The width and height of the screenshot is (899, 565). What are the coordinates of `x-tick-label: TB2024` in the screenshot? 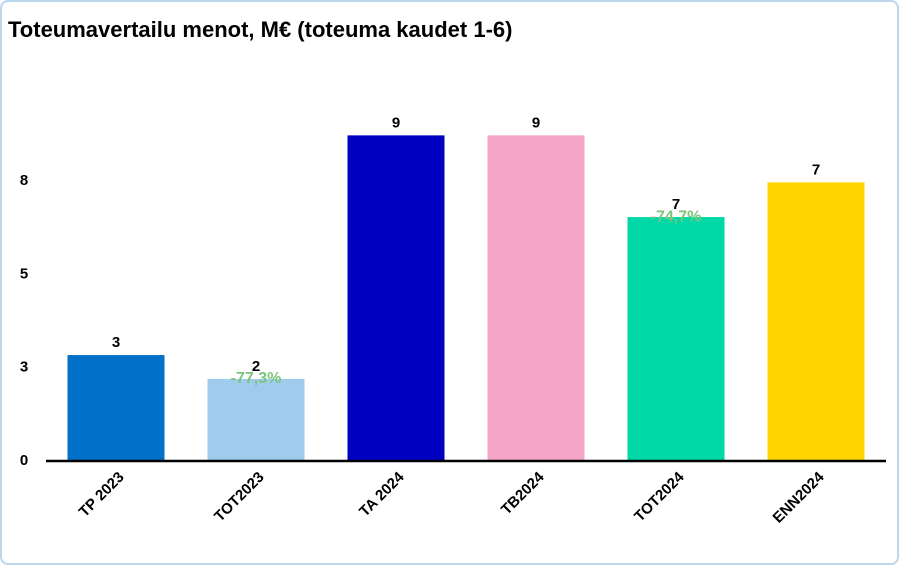 It's located at (523, 493).